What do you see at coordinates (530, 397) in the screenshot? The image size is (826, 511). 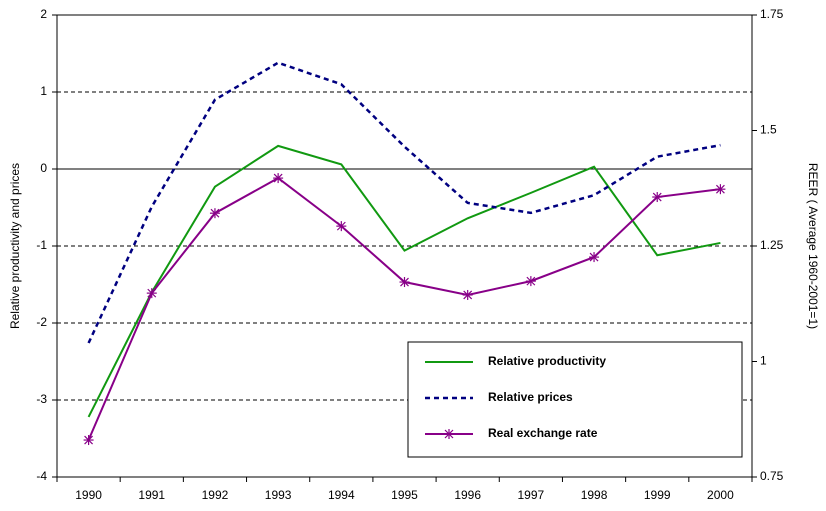 I see `legend-label: Relative prices` at bounding box center [530, 397].